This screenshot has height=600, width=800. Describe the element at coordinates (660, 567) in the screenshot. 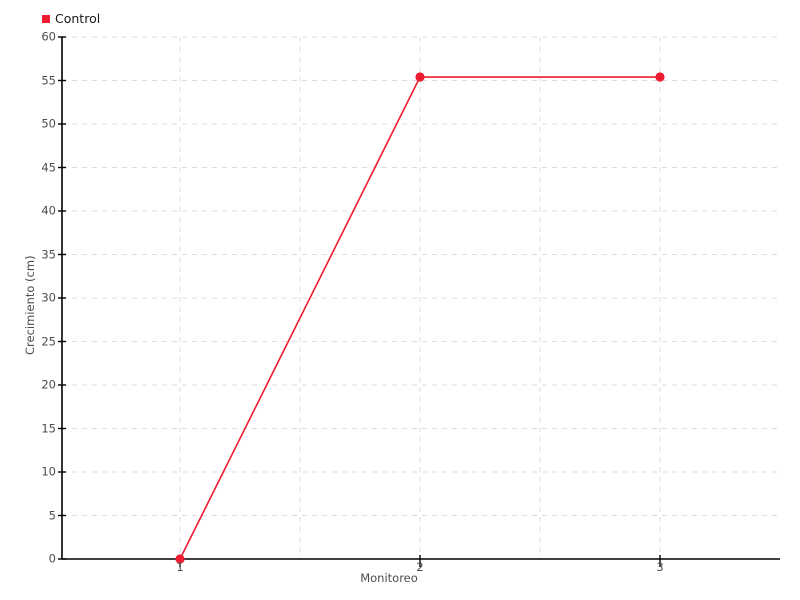

I see `x-axis-tick-label: 3` at that location.